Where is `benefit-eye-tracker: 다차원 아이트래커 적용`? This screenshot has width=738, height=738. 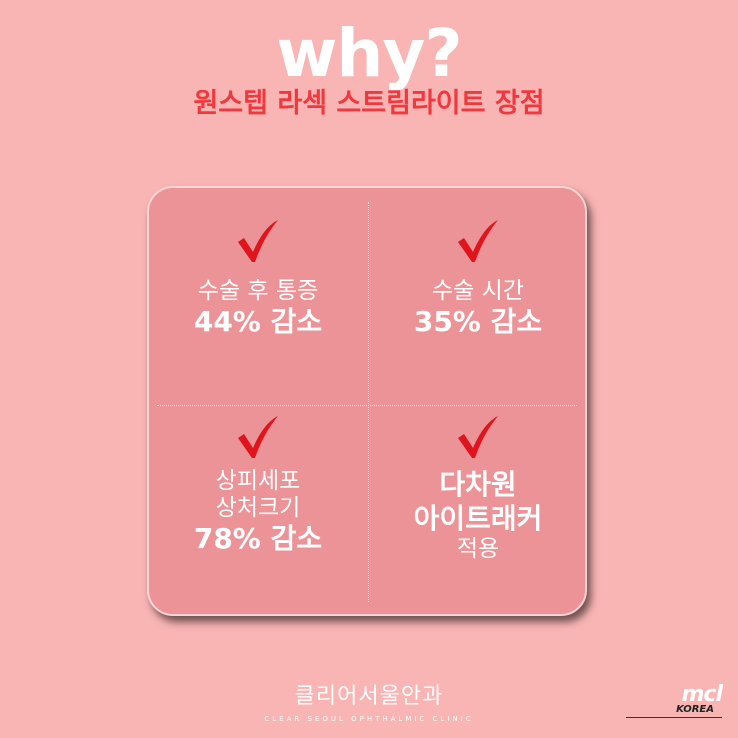 benefit-eye-tracker: 다차원 아이트래커 적용 is located at coordinates (478, 488).